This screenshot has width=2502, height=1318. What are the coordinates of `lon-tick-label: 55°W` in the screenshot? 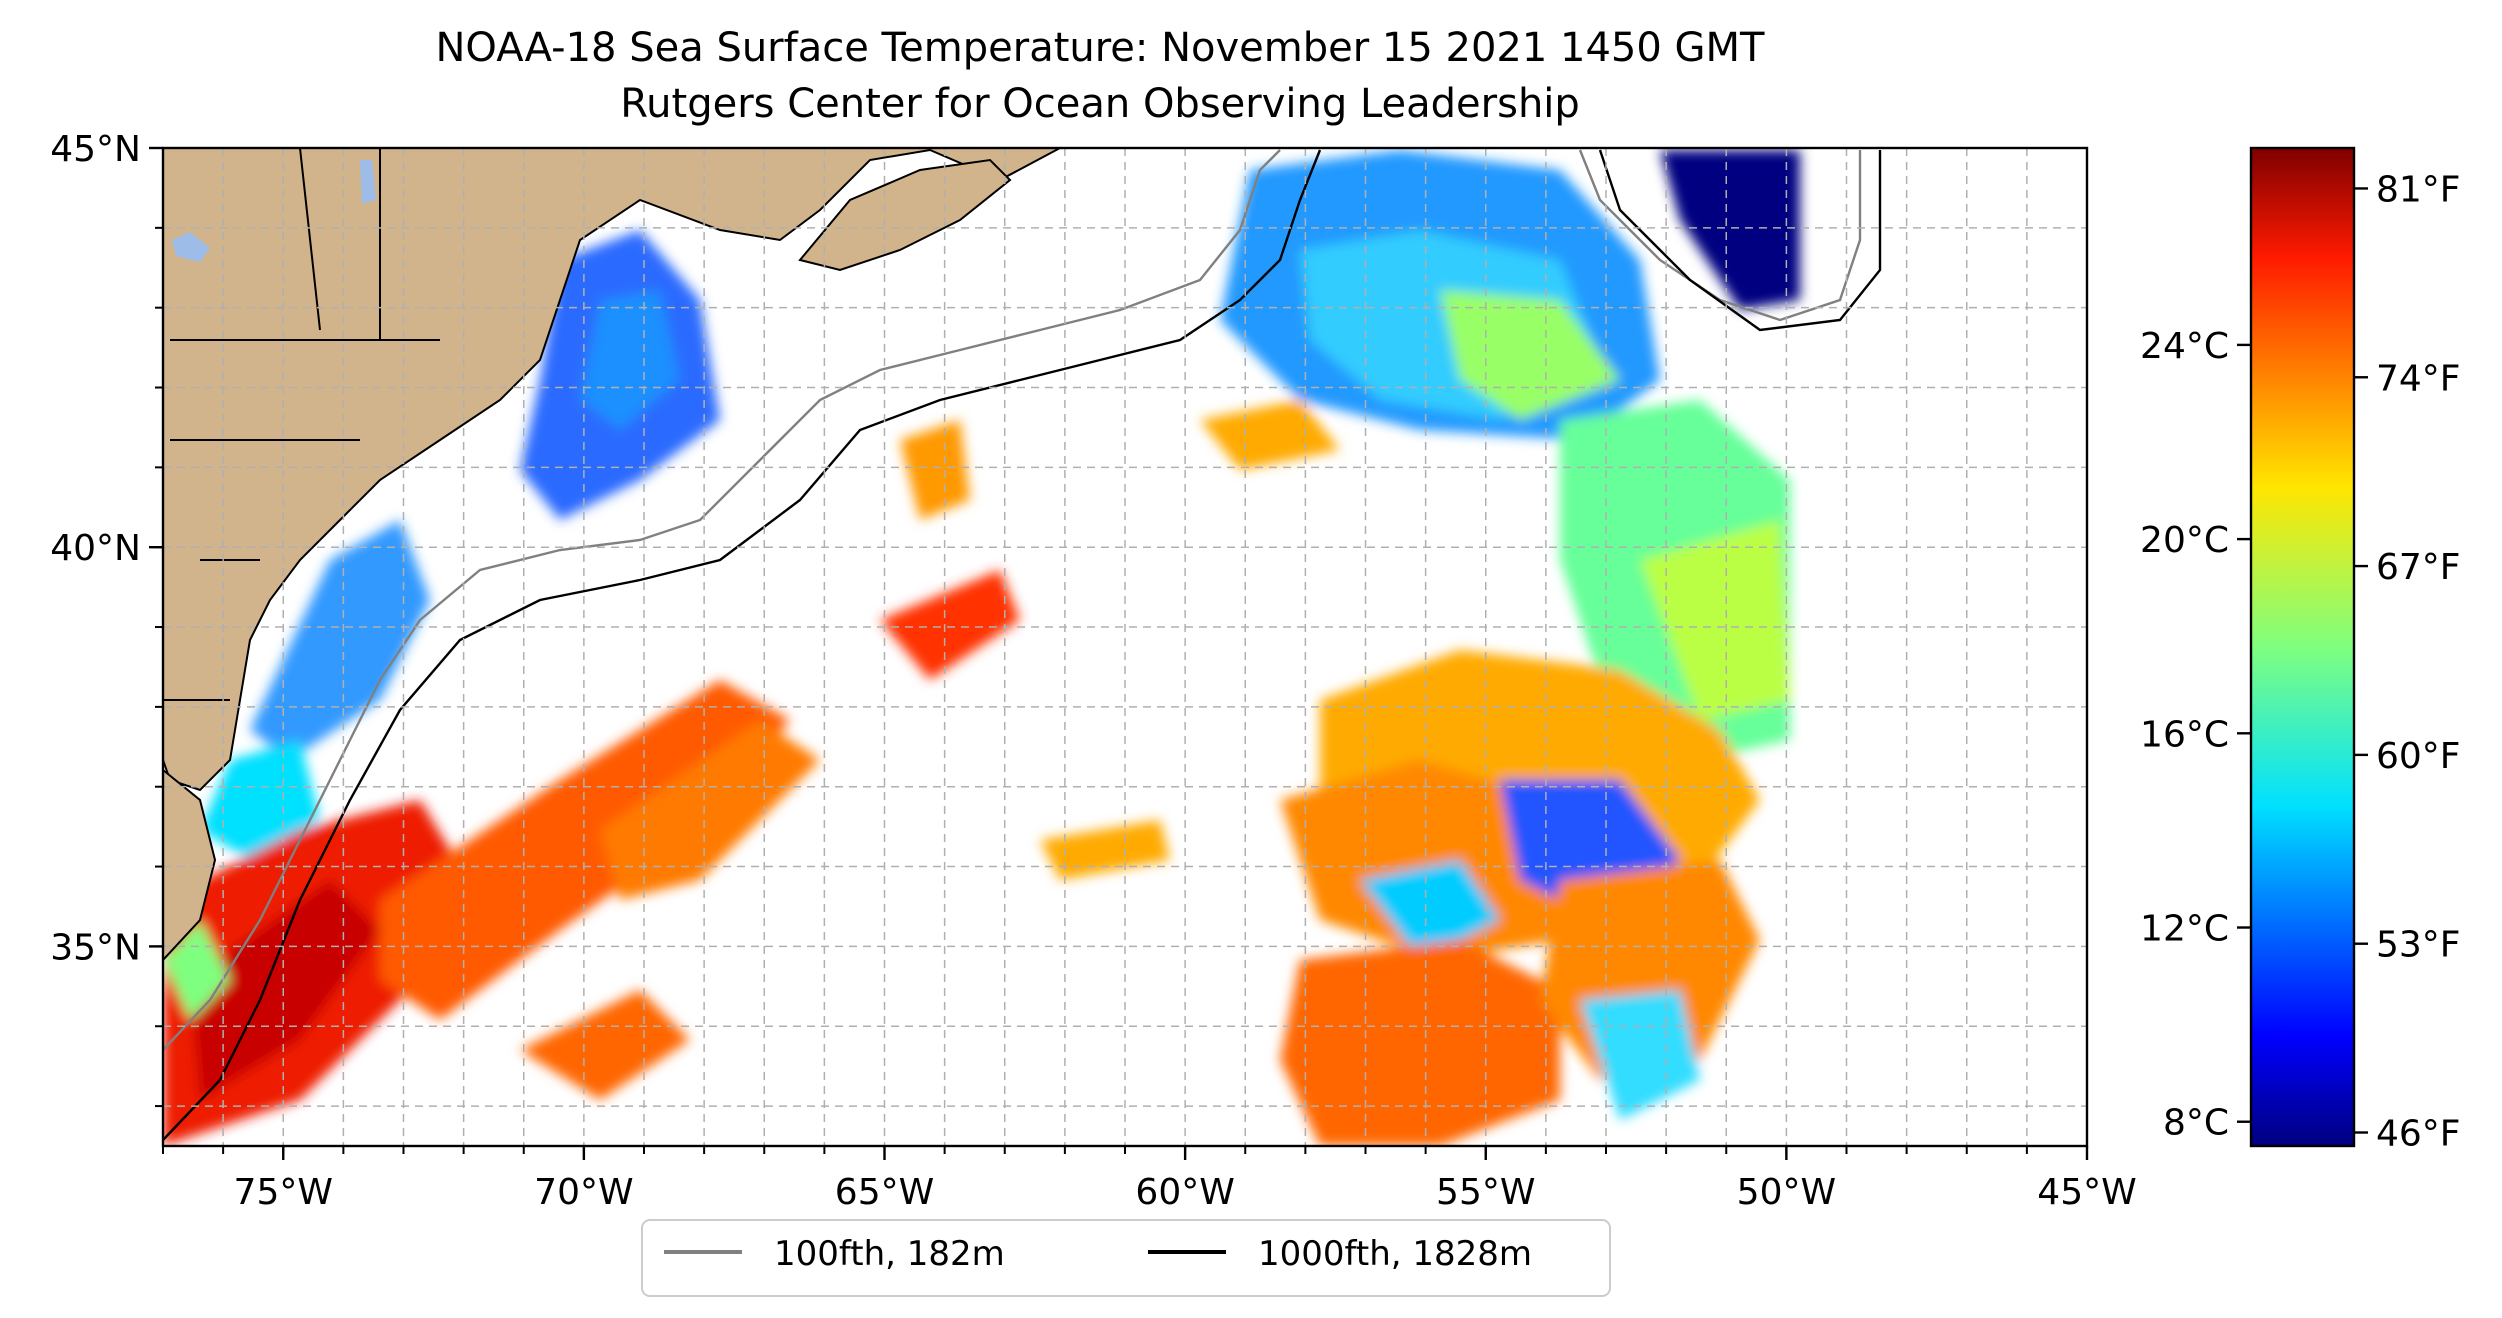 It's located at (1485, 1192).